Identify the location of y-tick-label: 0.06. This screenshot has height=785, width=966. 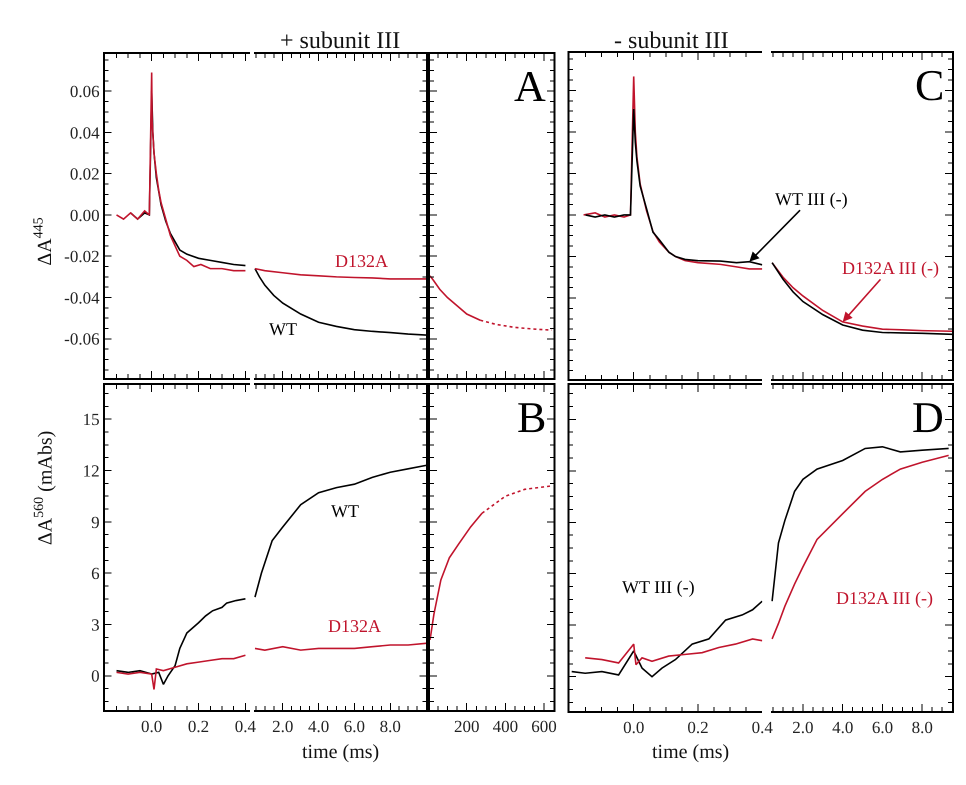
(85, 92).